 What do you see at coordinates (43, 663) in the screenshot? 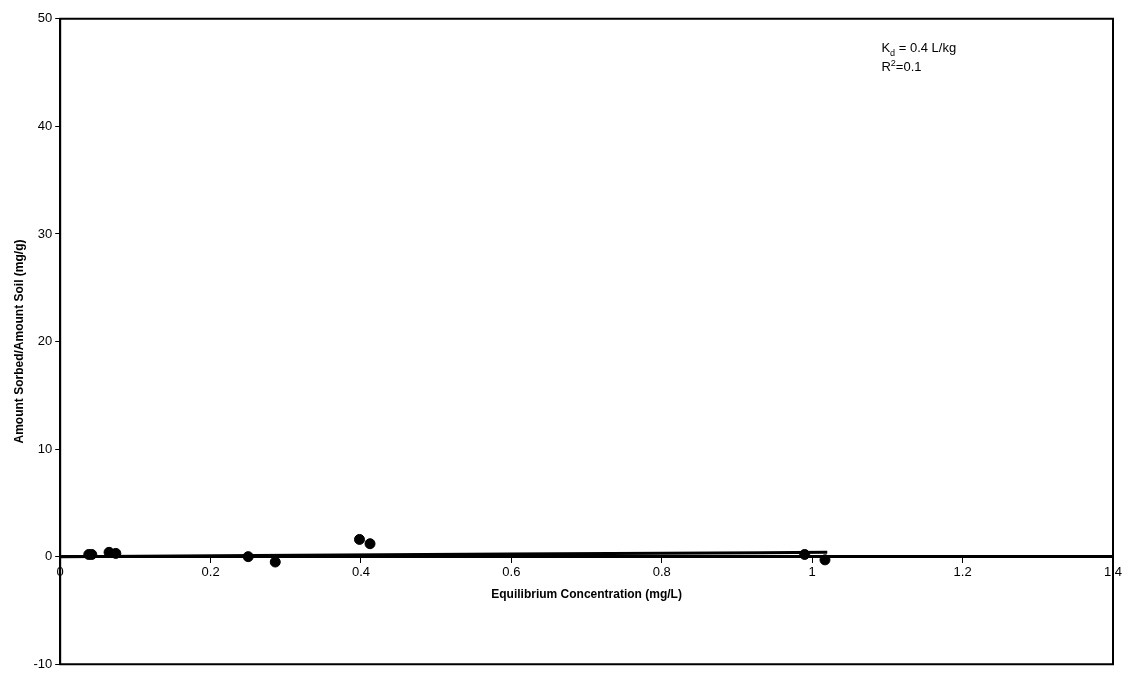
I see `y-tick-label: -10` at bounding box center [43, 663].